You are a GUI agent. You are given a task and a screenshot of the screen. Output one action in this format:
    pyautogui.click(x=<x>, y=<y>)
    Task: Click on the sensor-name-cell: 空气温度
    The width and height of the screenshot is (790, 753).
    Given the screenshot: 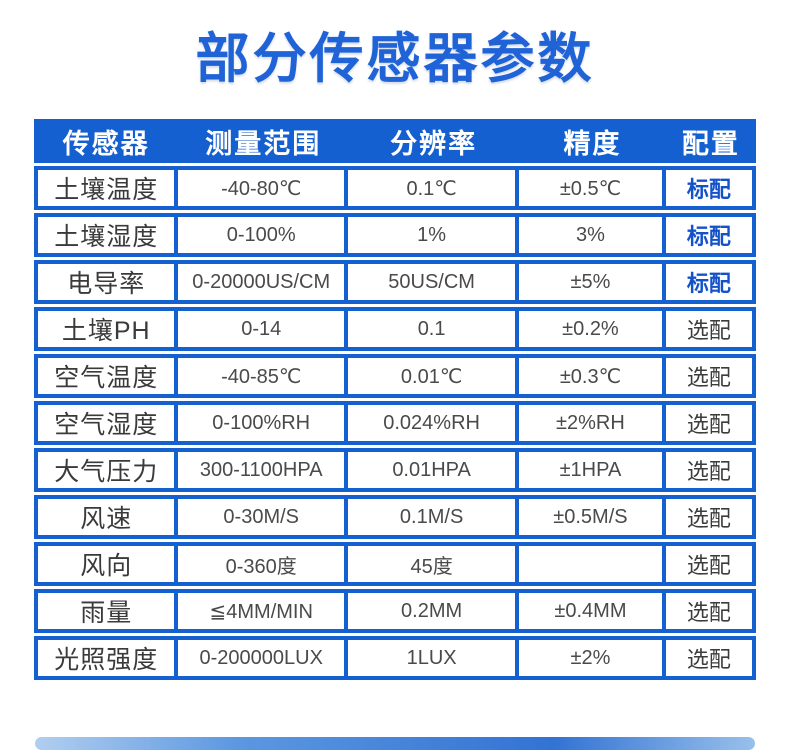 What is the action you would take?
    pyautogui.click(x=106, y=376)
    